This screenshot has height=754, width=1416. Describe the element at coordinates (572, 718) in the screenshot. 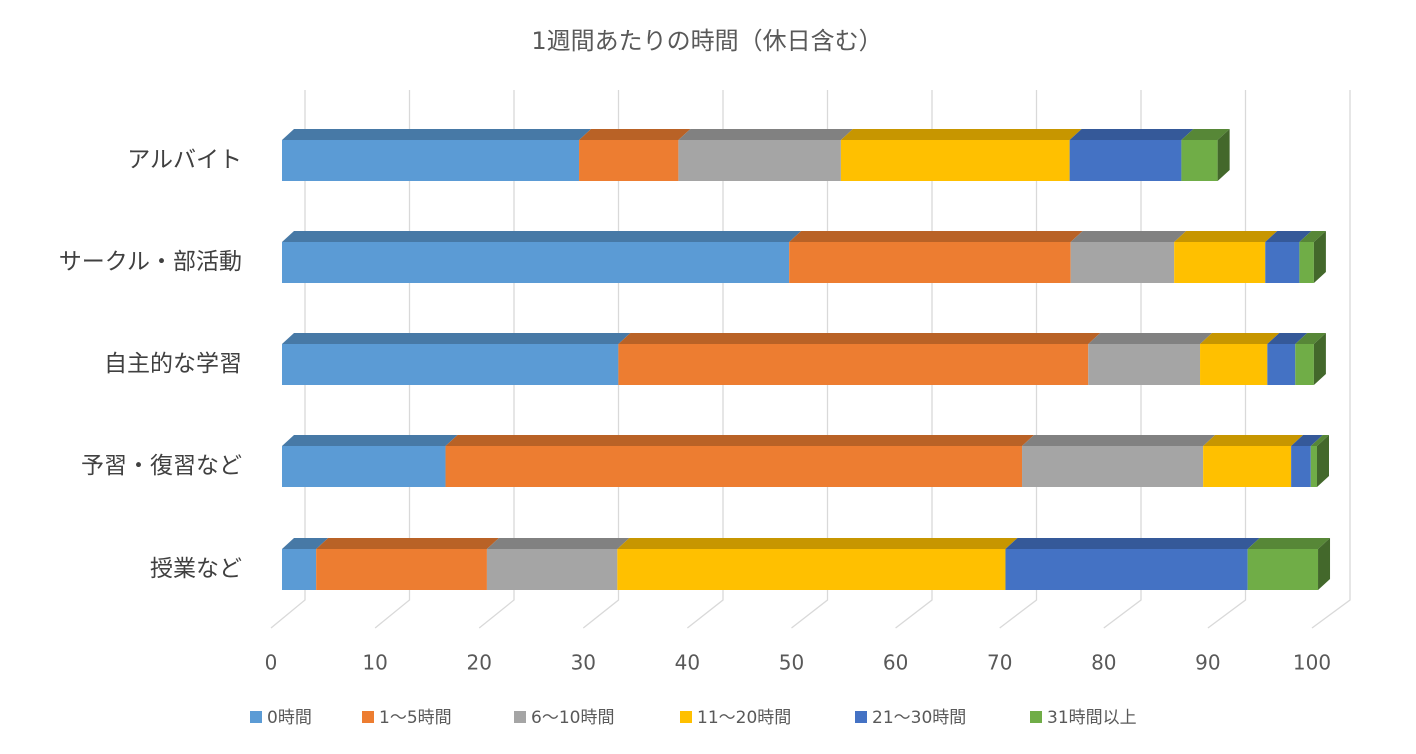

I see `legend-label: 6～10時間` at that location.